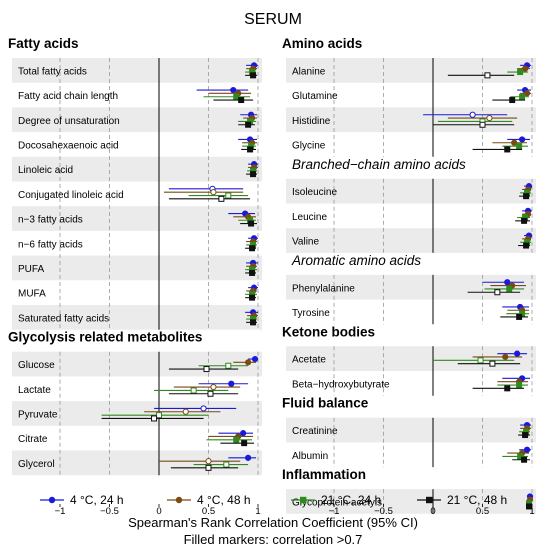  I want to click on row-label-citrate: Citrate, so click(33, 439).